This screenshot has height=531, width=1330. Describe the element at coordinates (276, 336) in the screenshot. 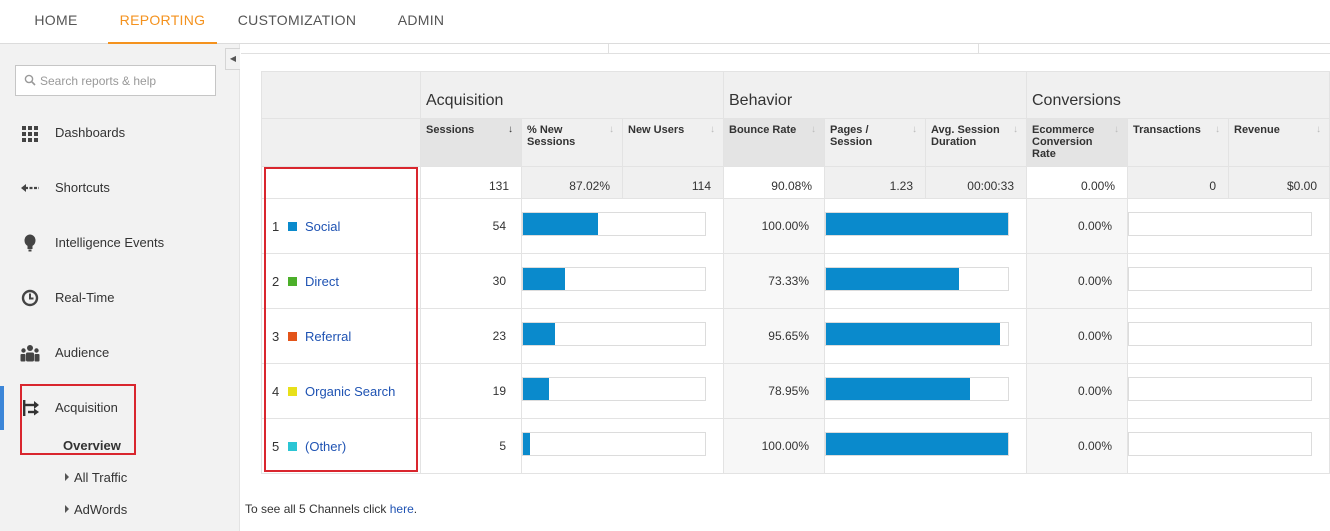

I see `row-index: 3` at that location.